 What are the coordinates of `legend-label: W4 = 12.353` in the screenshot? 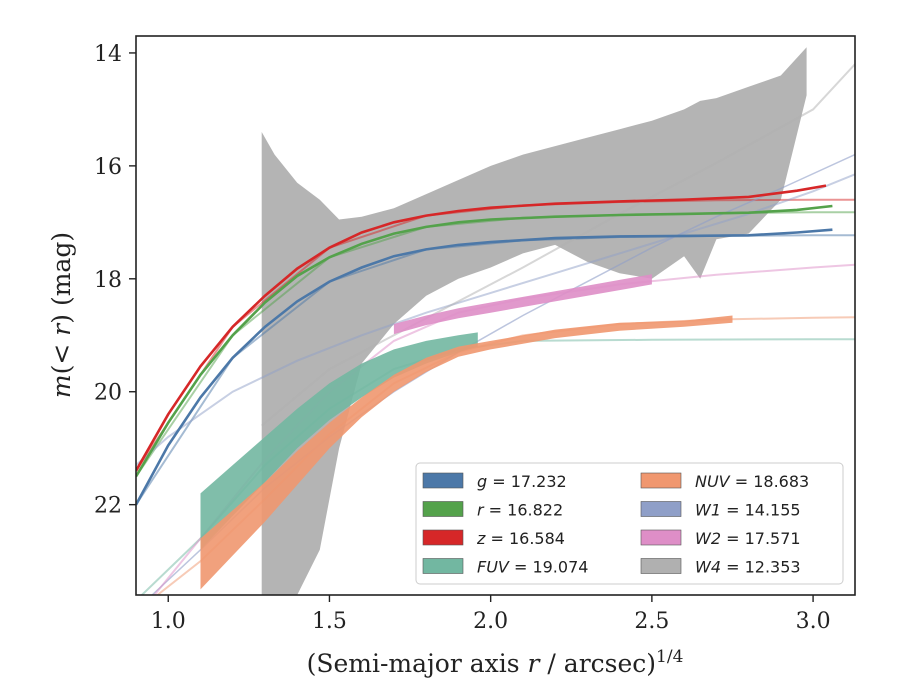 It's located at (748, 567).